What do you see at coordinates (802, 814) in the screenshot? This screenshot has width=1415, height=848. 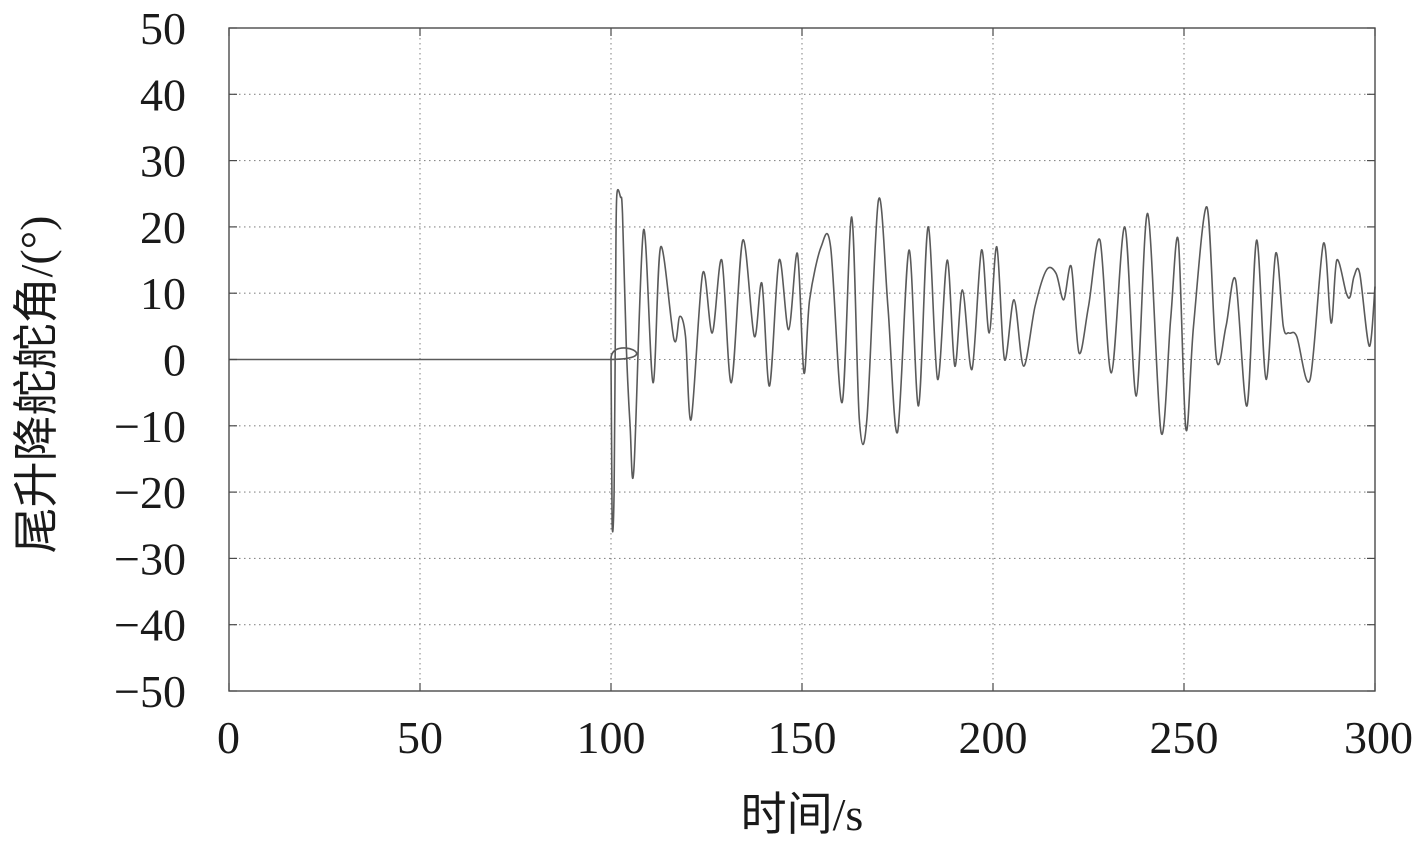 I see `x-axis-title: 时间/s` at bounding box center [802, 814].